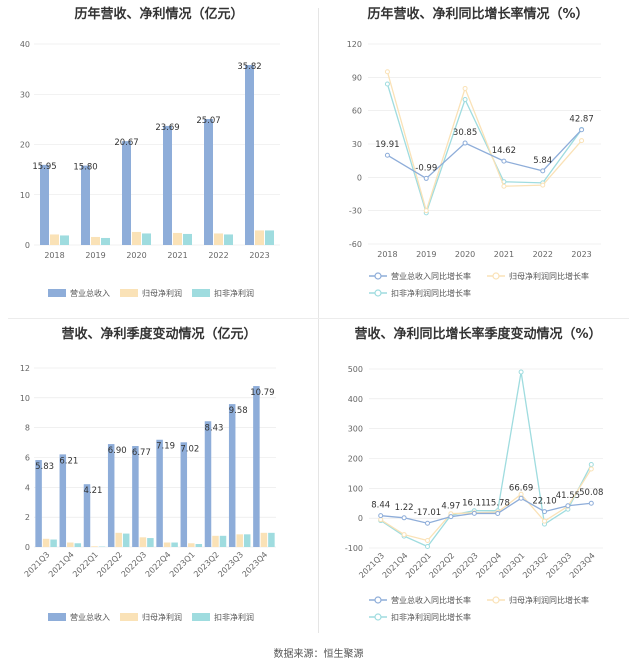  I want to click on data-label: 19.91, so click(387, 145).